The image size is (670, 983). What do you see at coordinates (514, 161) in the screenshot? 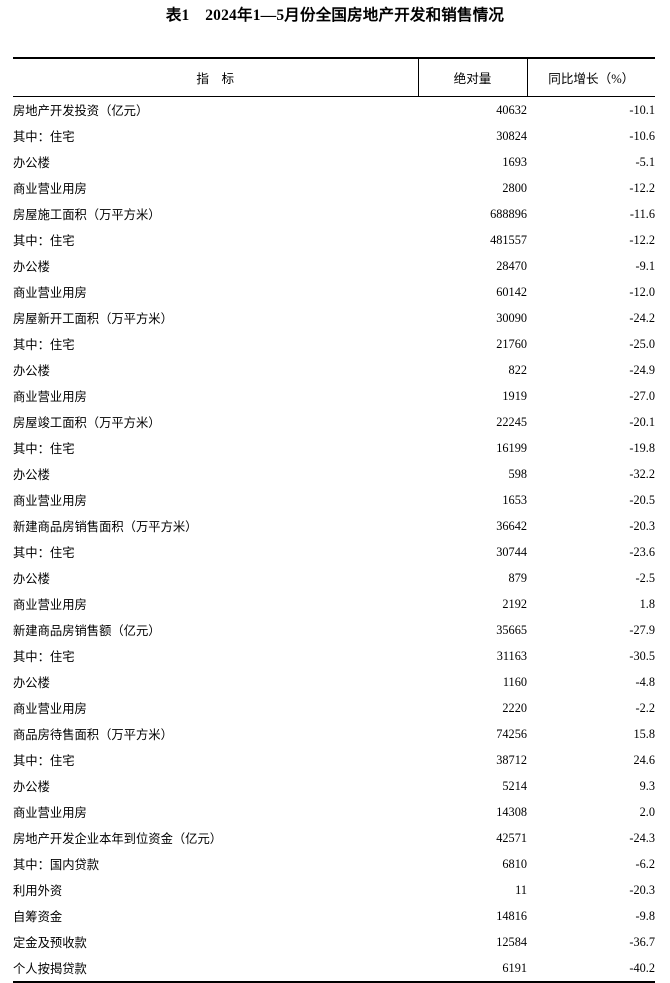
I see `row-absolute-value: 1693` at bounding box center [514, 161].